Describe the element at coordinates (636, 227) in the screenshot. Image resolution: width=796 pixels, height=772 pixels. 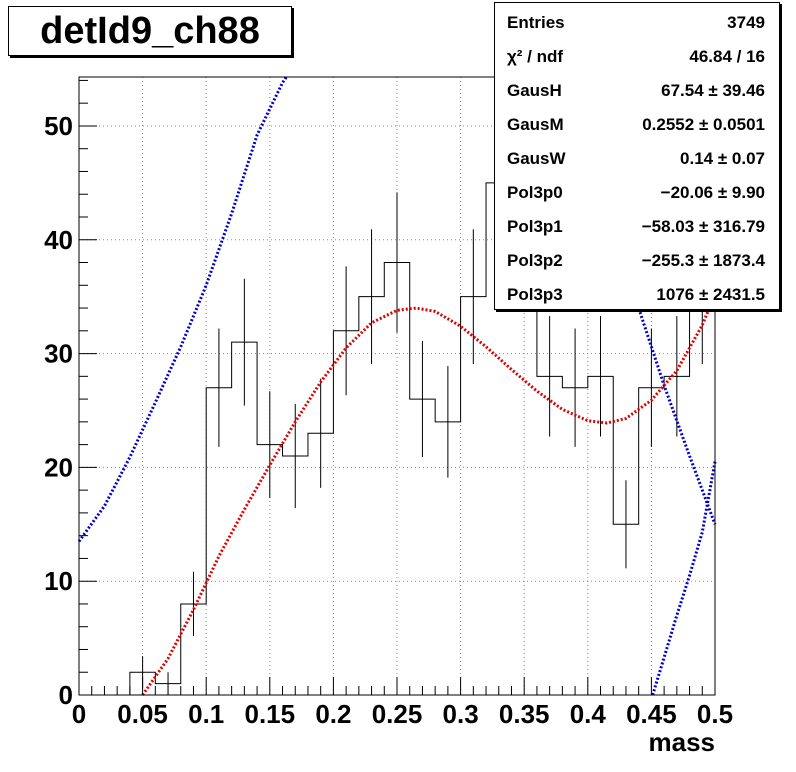
I see `stat-row-pol3p1: Pol3p1 −58.03 ± 316.79` at that location.